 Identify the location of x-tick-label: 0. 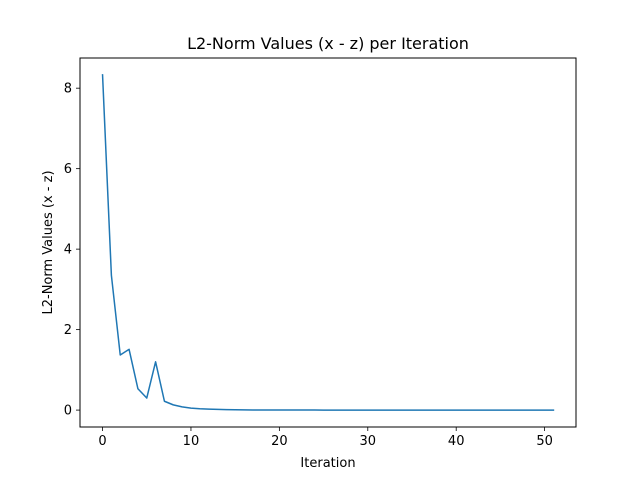
(102, 441).